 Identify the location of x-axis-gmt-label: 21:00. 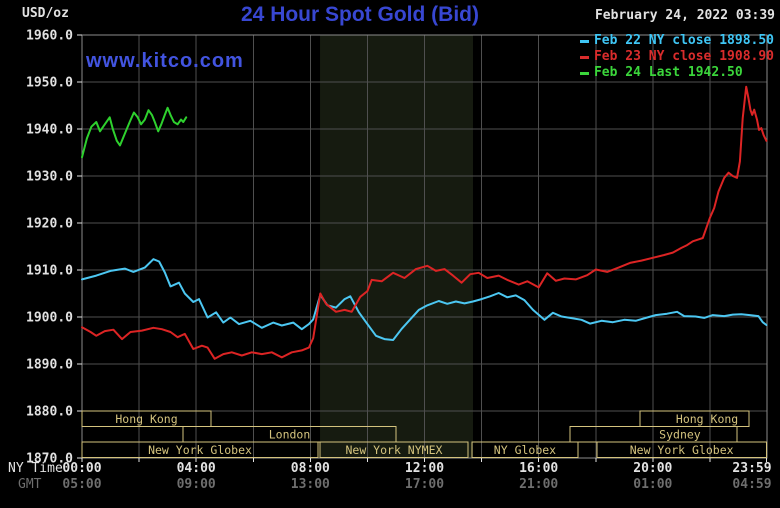
(538, 484).